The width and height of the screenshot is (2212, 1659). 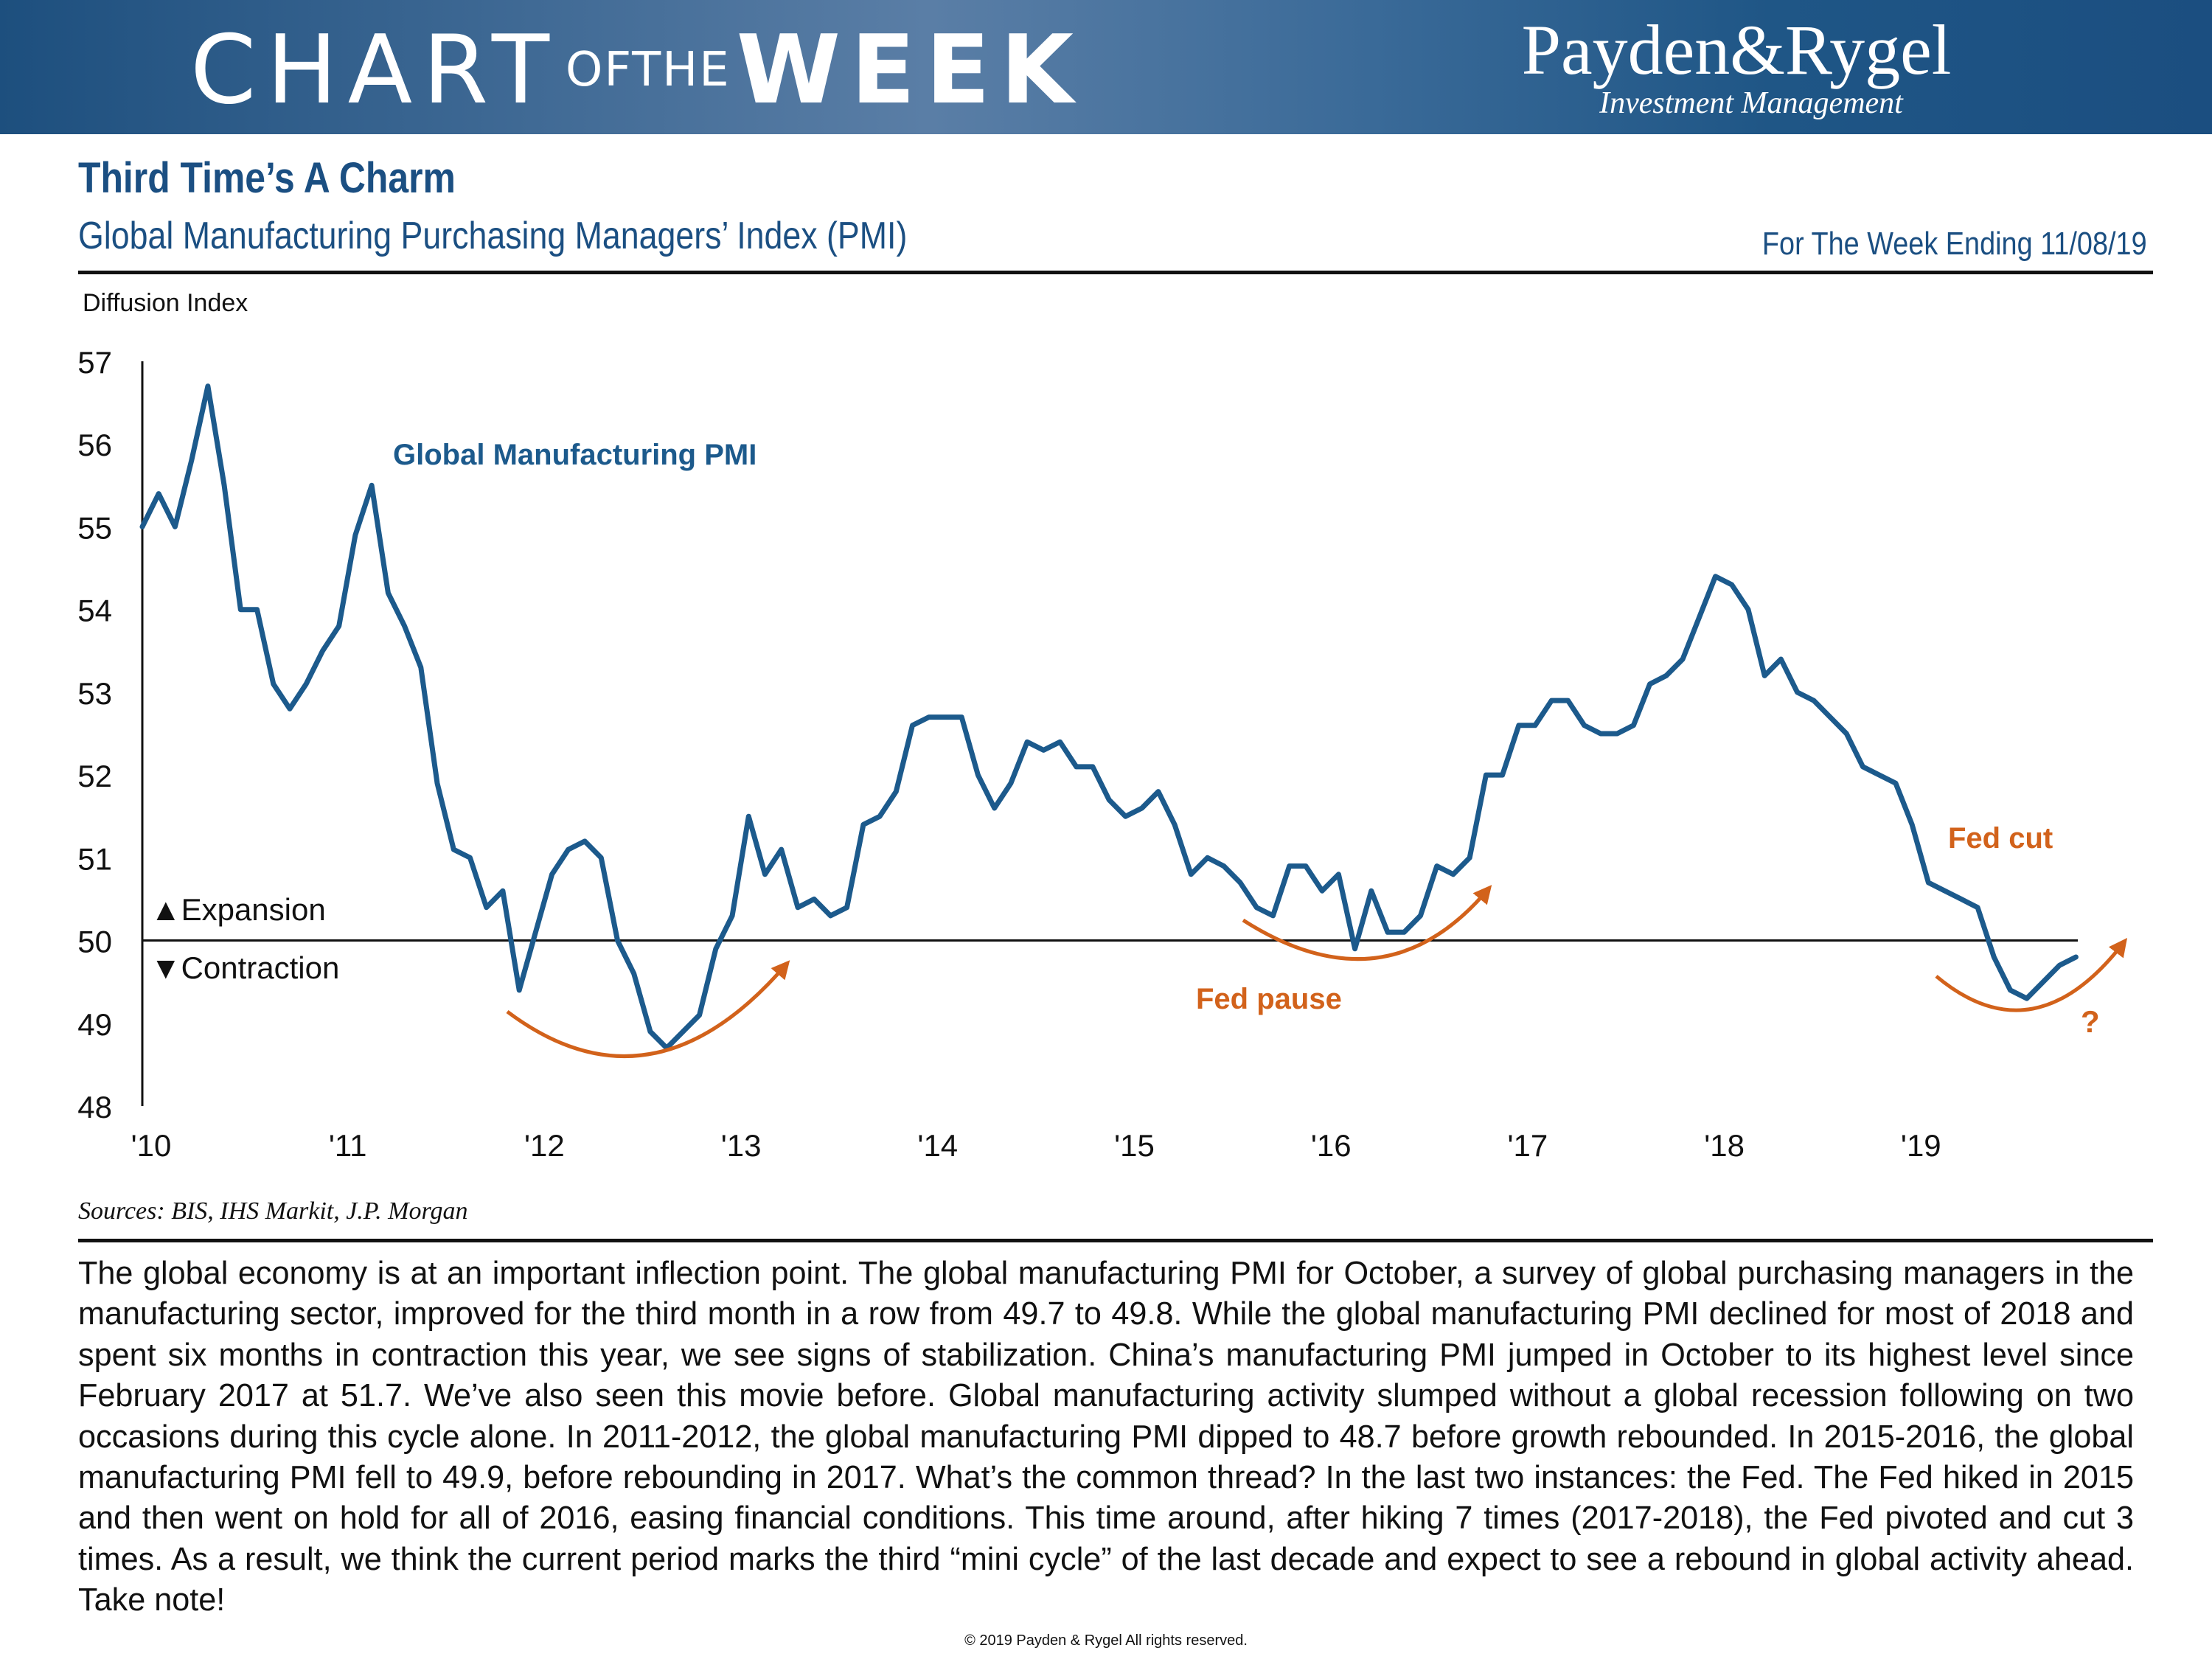 What do you see at coordinates (267, 178) in the screenshot?
I see `page-title: Third Time’s A Charm` at bounding box center [267, 178].